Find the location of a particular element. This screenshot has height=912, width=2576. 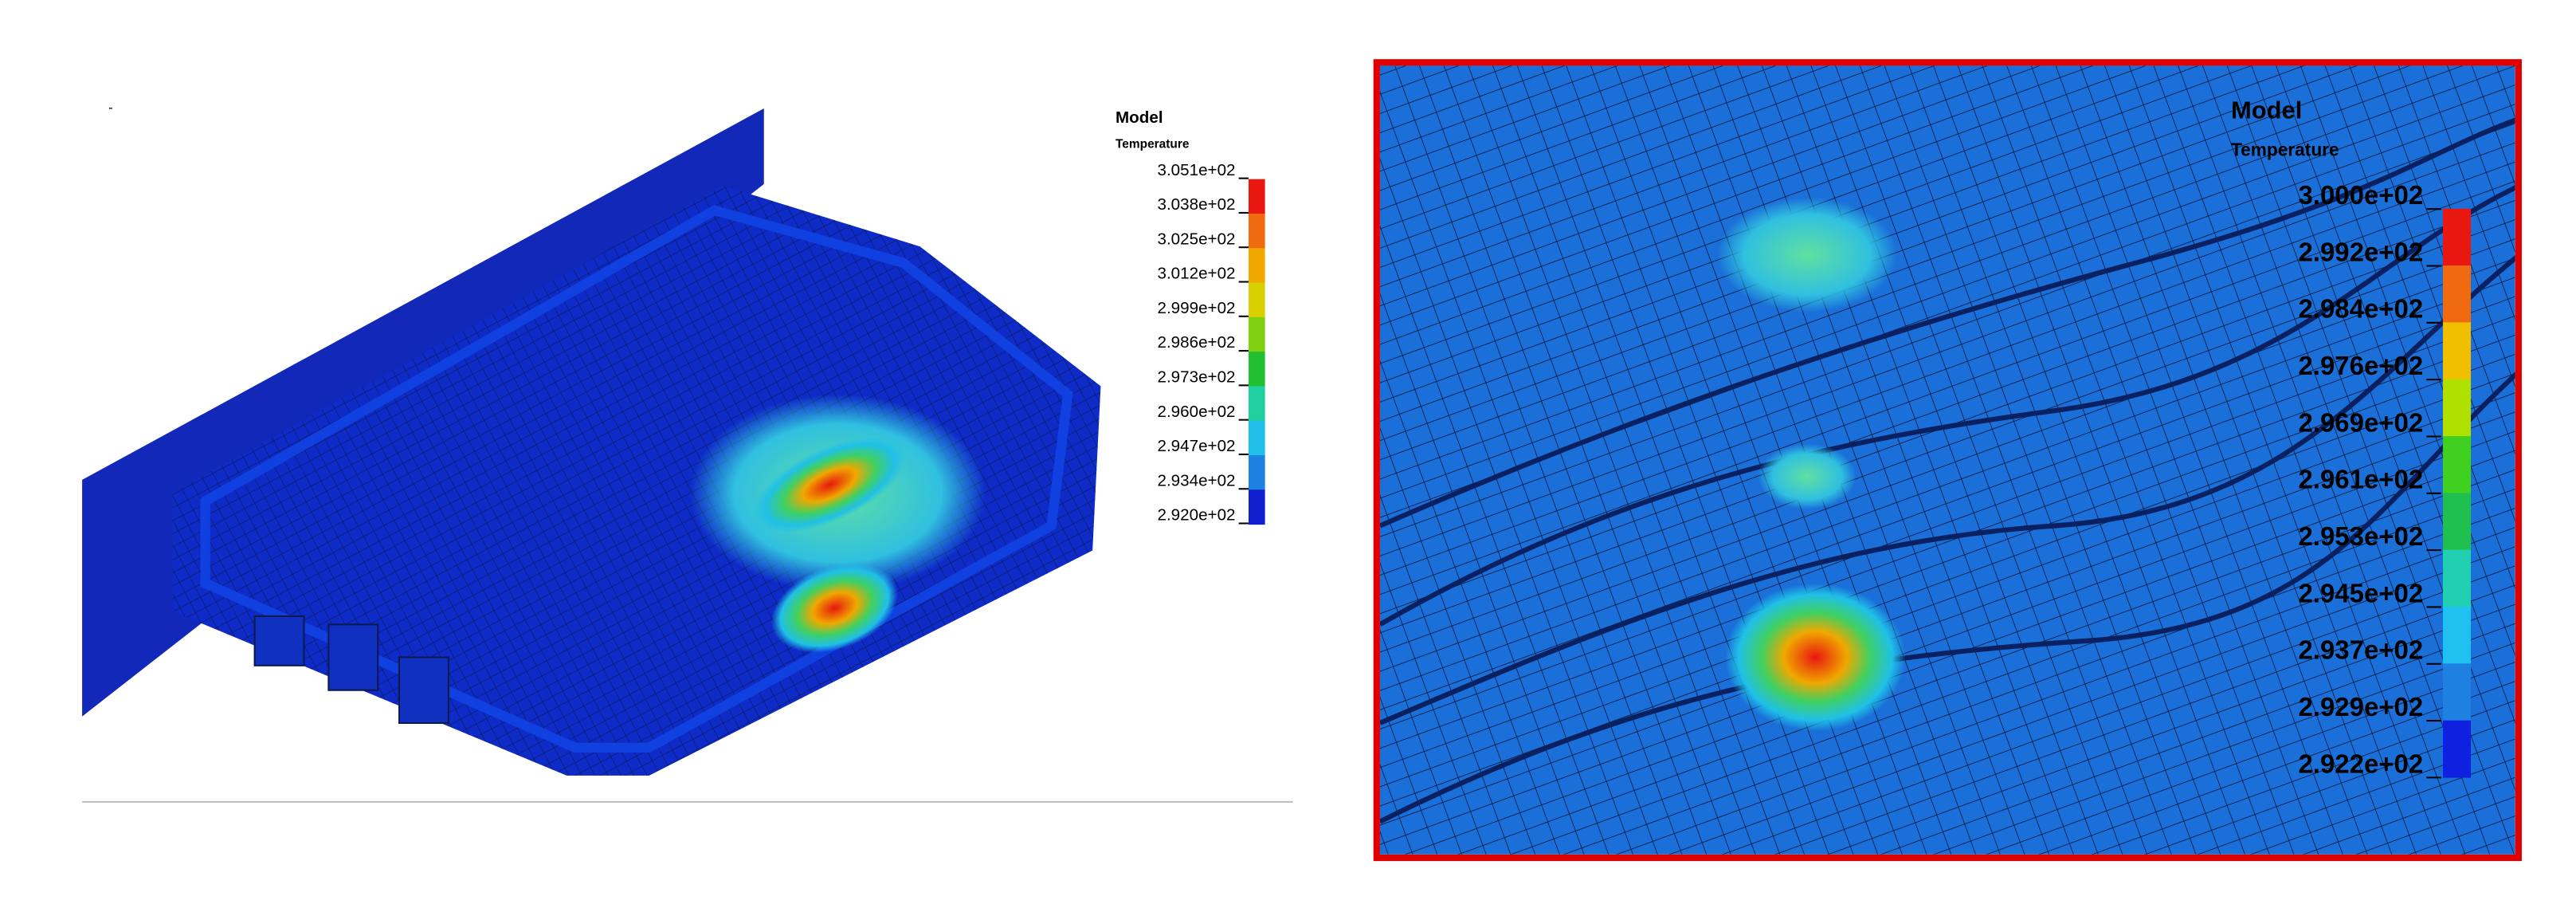

legend-label: 2.961e+02 is located at coordinates (2360, 479).